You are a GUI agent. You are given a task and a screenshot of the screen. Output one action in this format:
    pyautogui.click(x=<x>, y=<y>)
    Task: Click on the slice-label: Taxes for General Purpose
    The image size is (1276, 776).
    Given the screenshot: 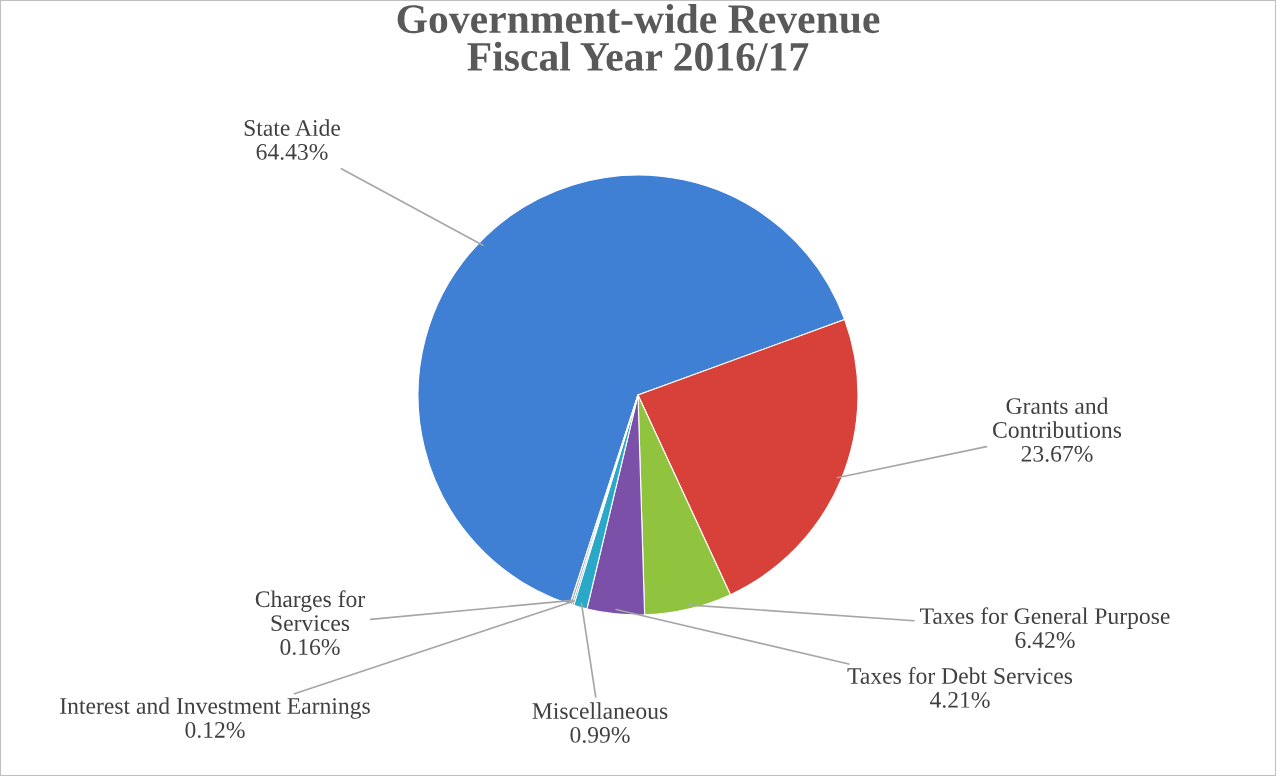 What is the action you would take?
    pyautogui.click(x=1045, y=618)
    